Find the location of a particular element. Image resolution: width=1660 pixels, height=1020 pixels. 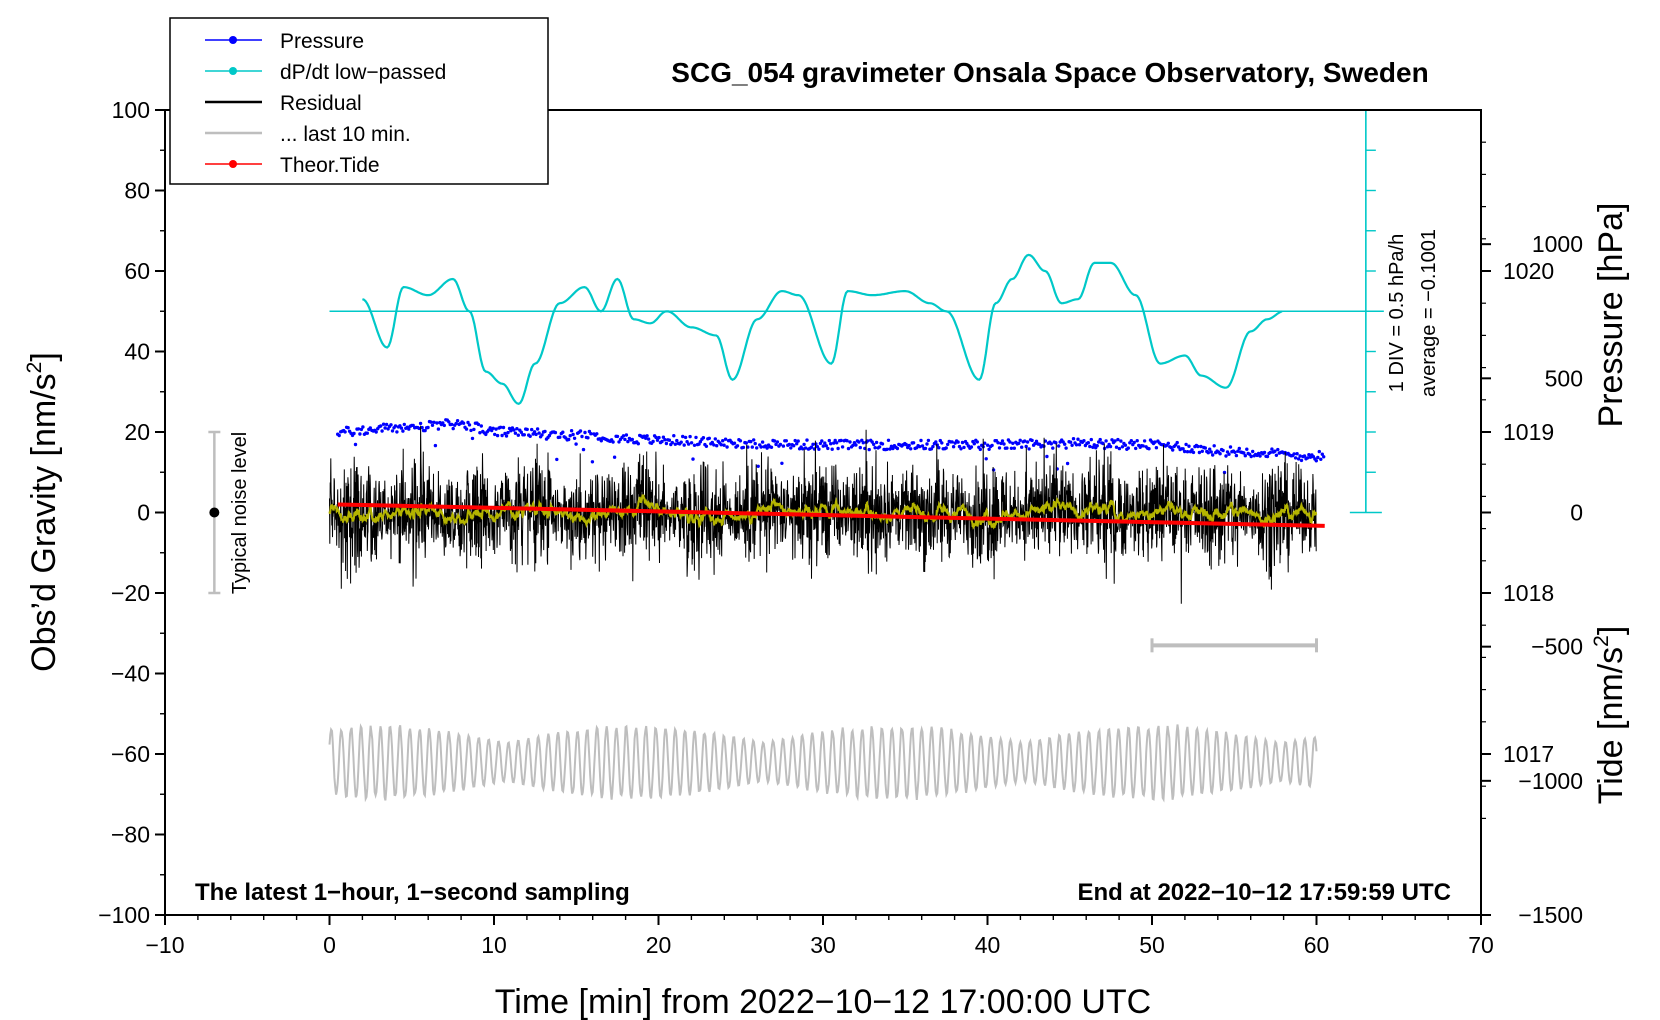

y-tick-label: −40 is located at coordinates (130, 674).